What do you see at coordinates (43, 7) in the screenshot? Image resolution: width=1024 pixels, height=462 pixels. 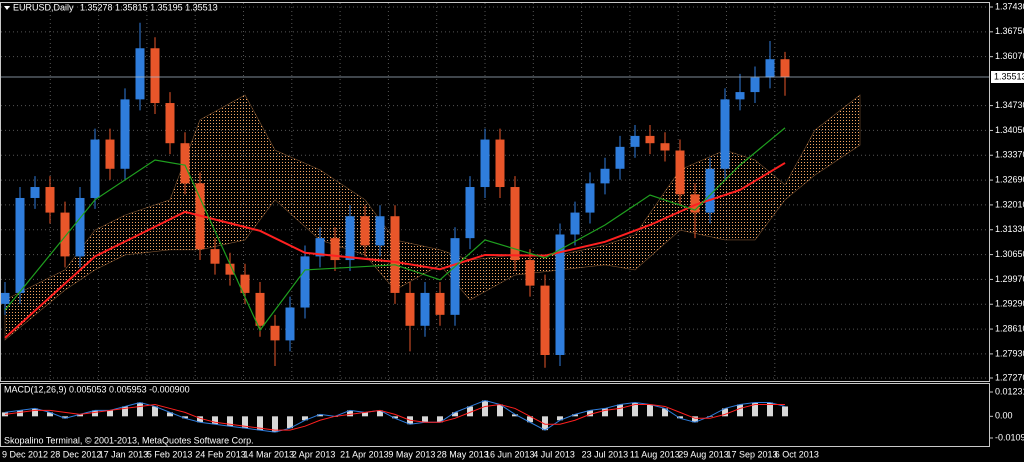 I see `symbol: EURUSD,Daily` at bounding box center [43, 7].